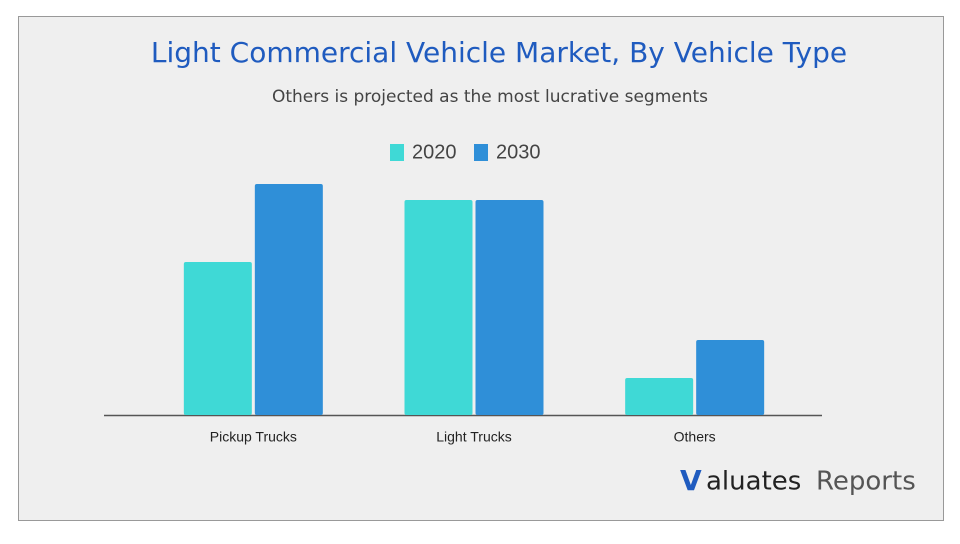  I want to click on x-tick-label: Light Trucks, so click(473, 437).